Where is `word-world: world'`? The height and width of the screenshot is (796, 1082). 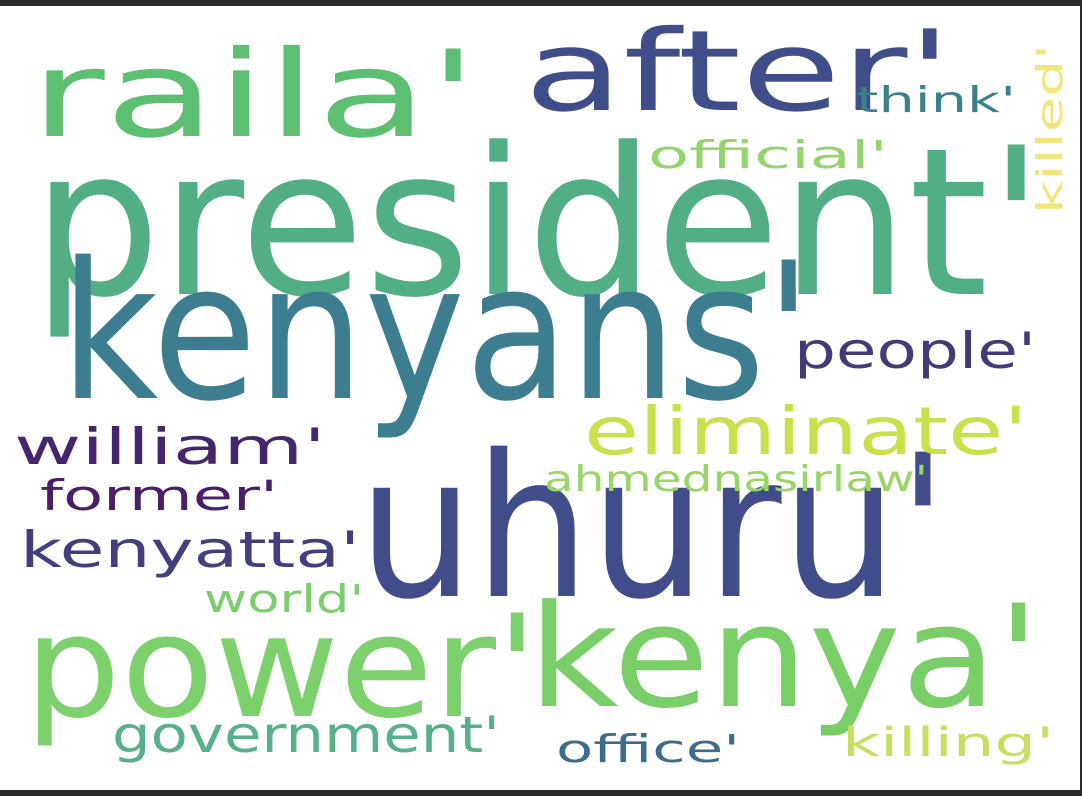
word-world: world' is located at coordinates (284, 599).